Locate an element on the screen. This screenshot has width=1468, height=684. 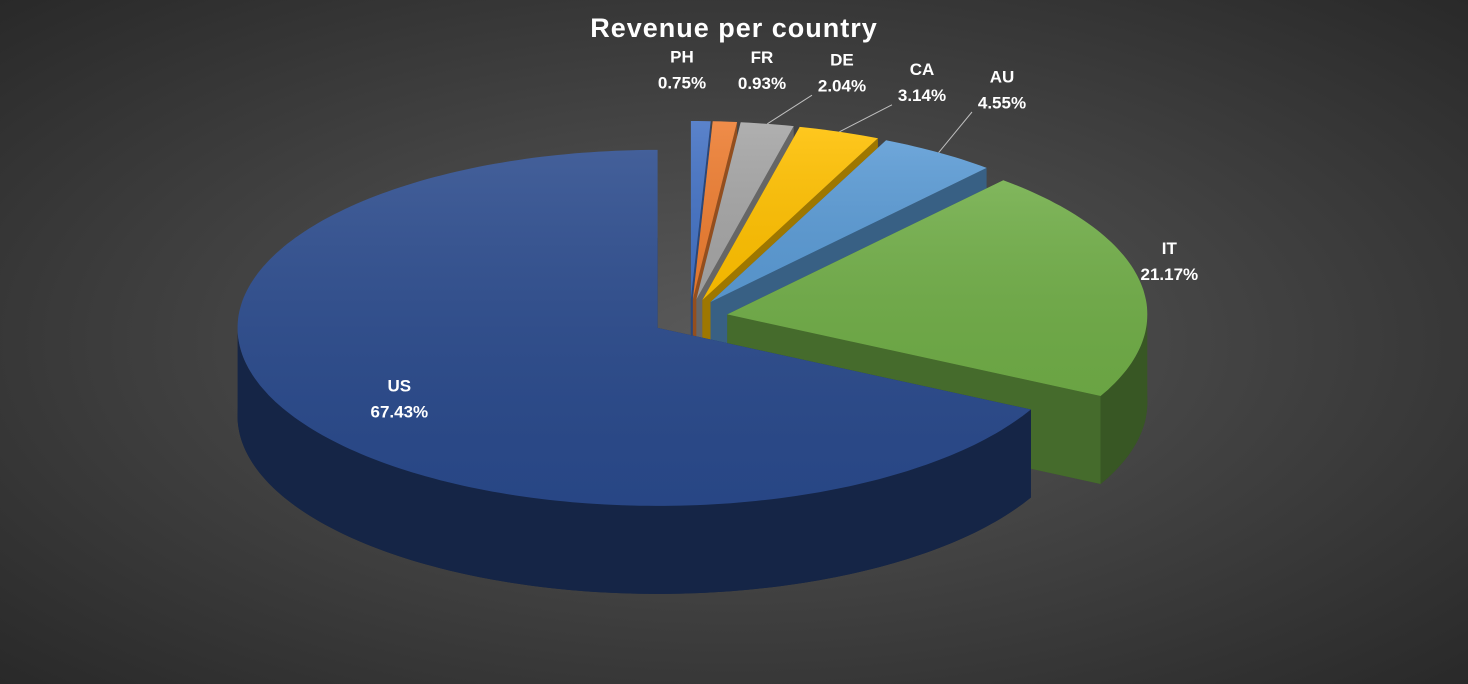
chart-title: Revenue per country is located at coordinates (734, 28).